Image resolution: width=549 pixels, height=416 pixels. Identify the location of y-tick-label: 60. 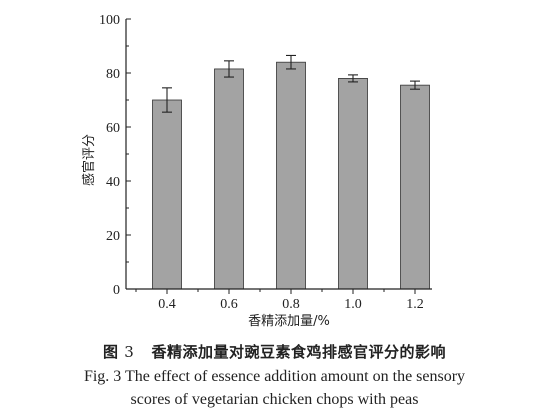
(113, 128).